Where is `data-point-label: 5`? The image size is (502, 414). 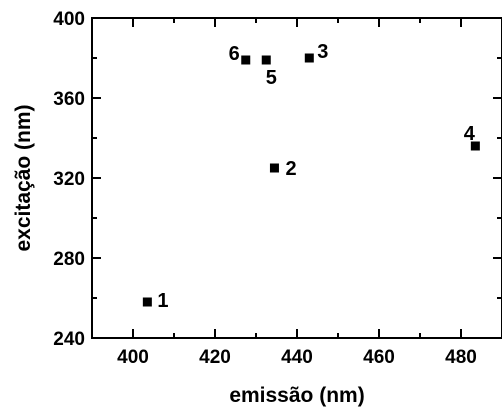 data-point-label: 5 is located at coordinates (271, 78).